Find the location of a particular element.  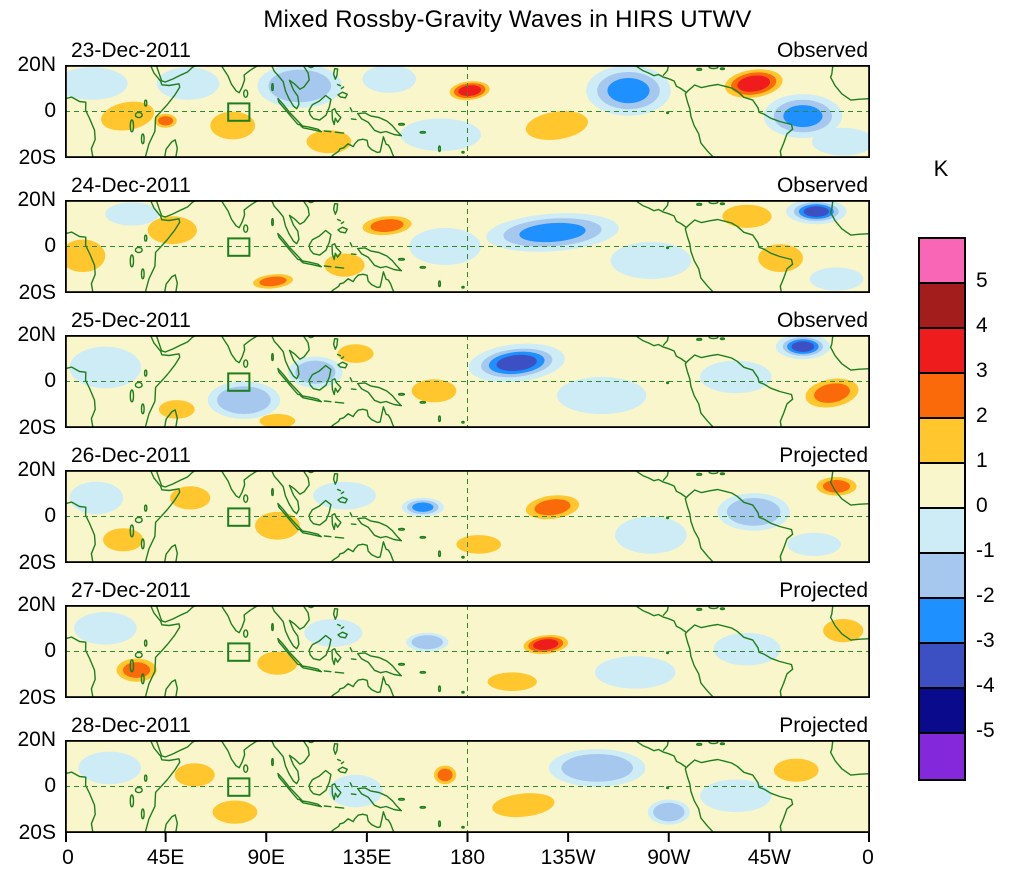

panel-date-label: 26-Dec-2011 is located at coordinates (131, 455).